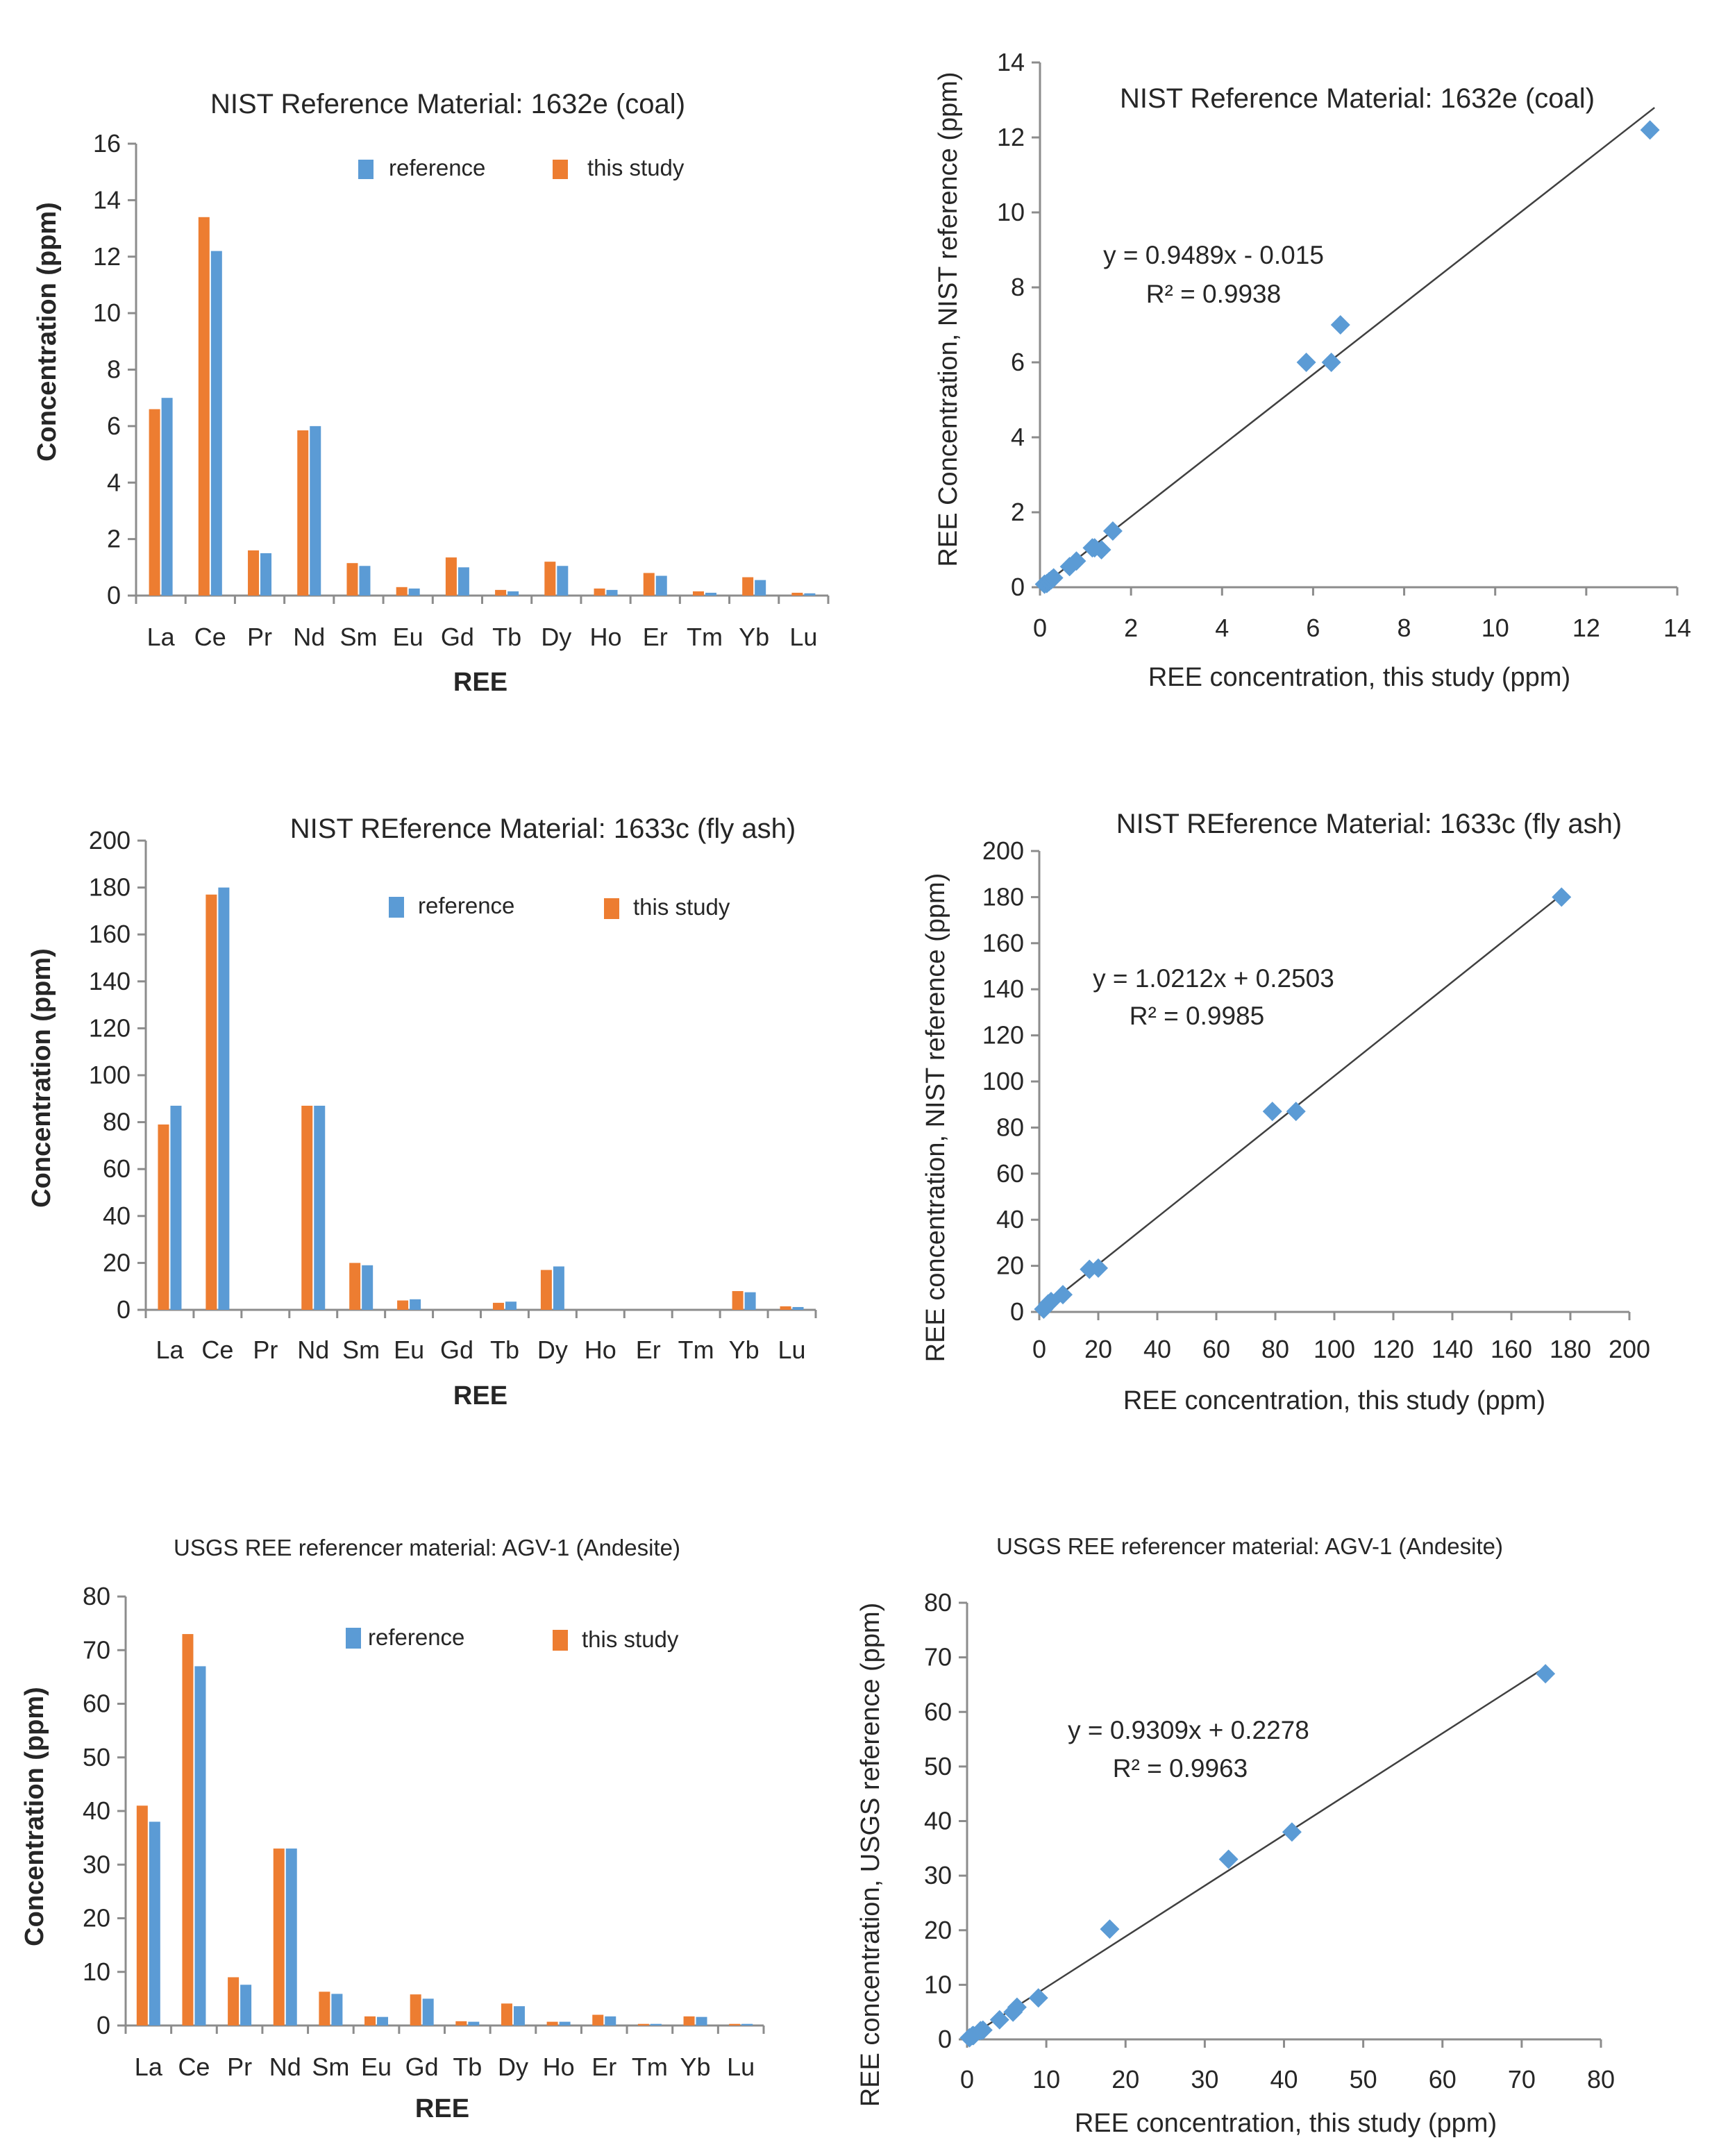 This screenshot has width=1712, height=2156. Describe the element at coordinates (96, 1918) in the screenshot. I see `y-tick-label: 20` at that location.